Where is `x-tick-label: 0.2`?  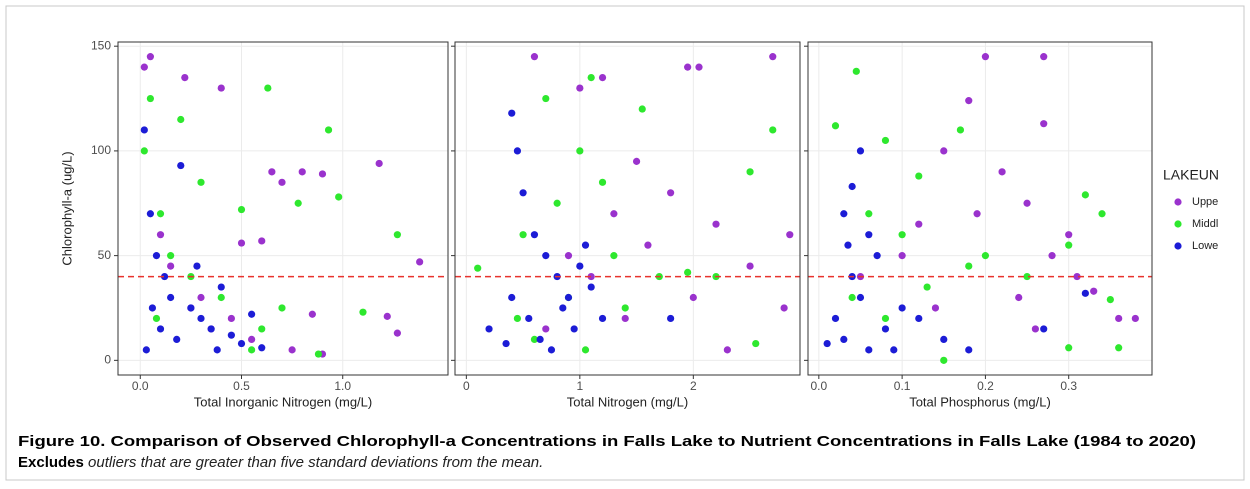 x-tick-label: 0.2 is located at coordinates (985, 386).